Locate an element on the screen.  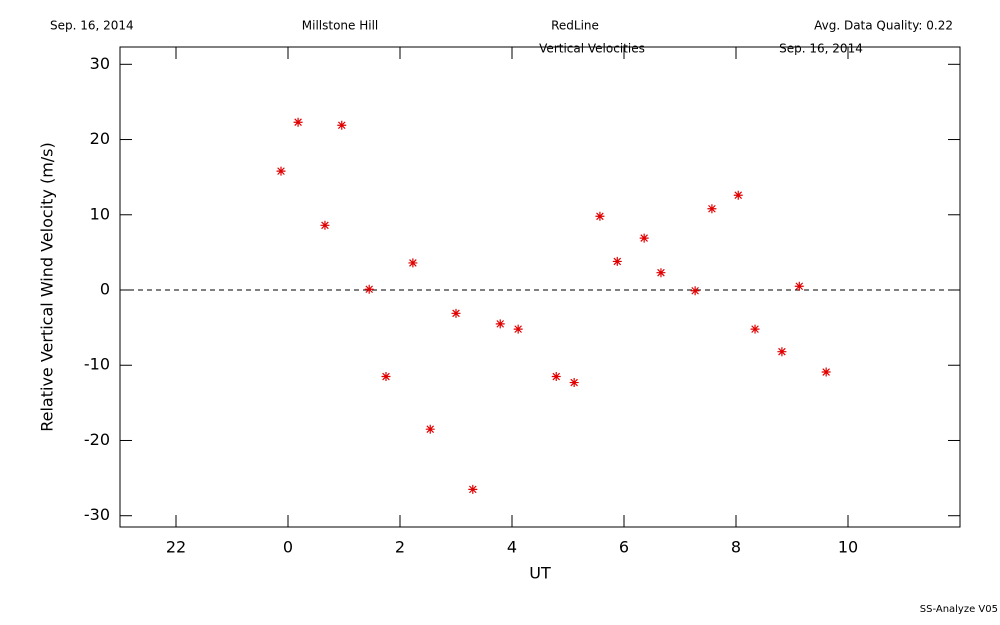
x-tick-label: 0 is located at coordinates (288, 547).